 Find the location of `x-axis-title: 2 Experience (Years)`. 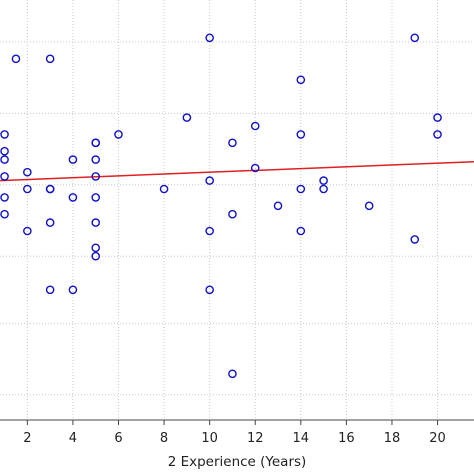

x-axis-title: 2 Experience (Years) is located at coordinates (237, 462).